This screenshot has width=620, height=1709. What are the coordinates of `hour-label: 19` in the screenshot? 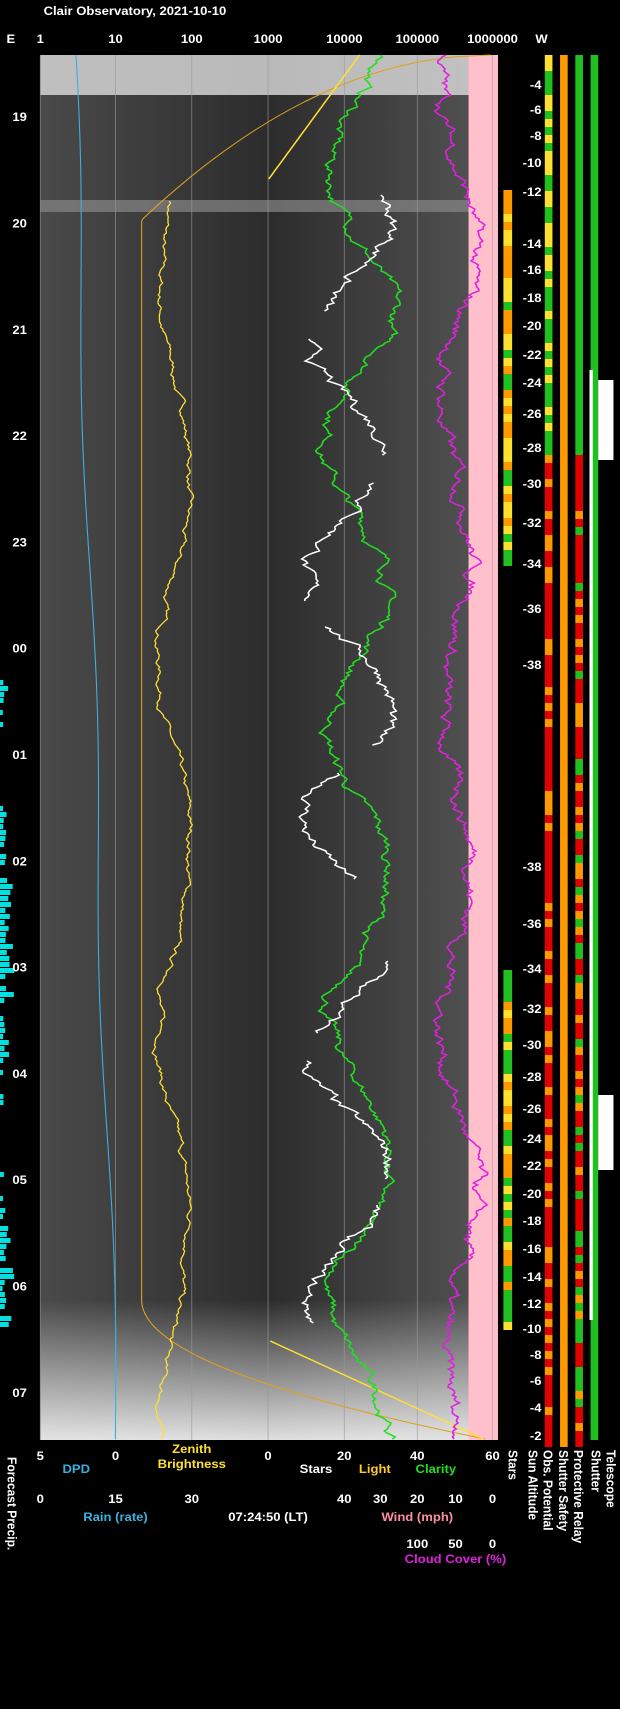 It's located at (19, 117).